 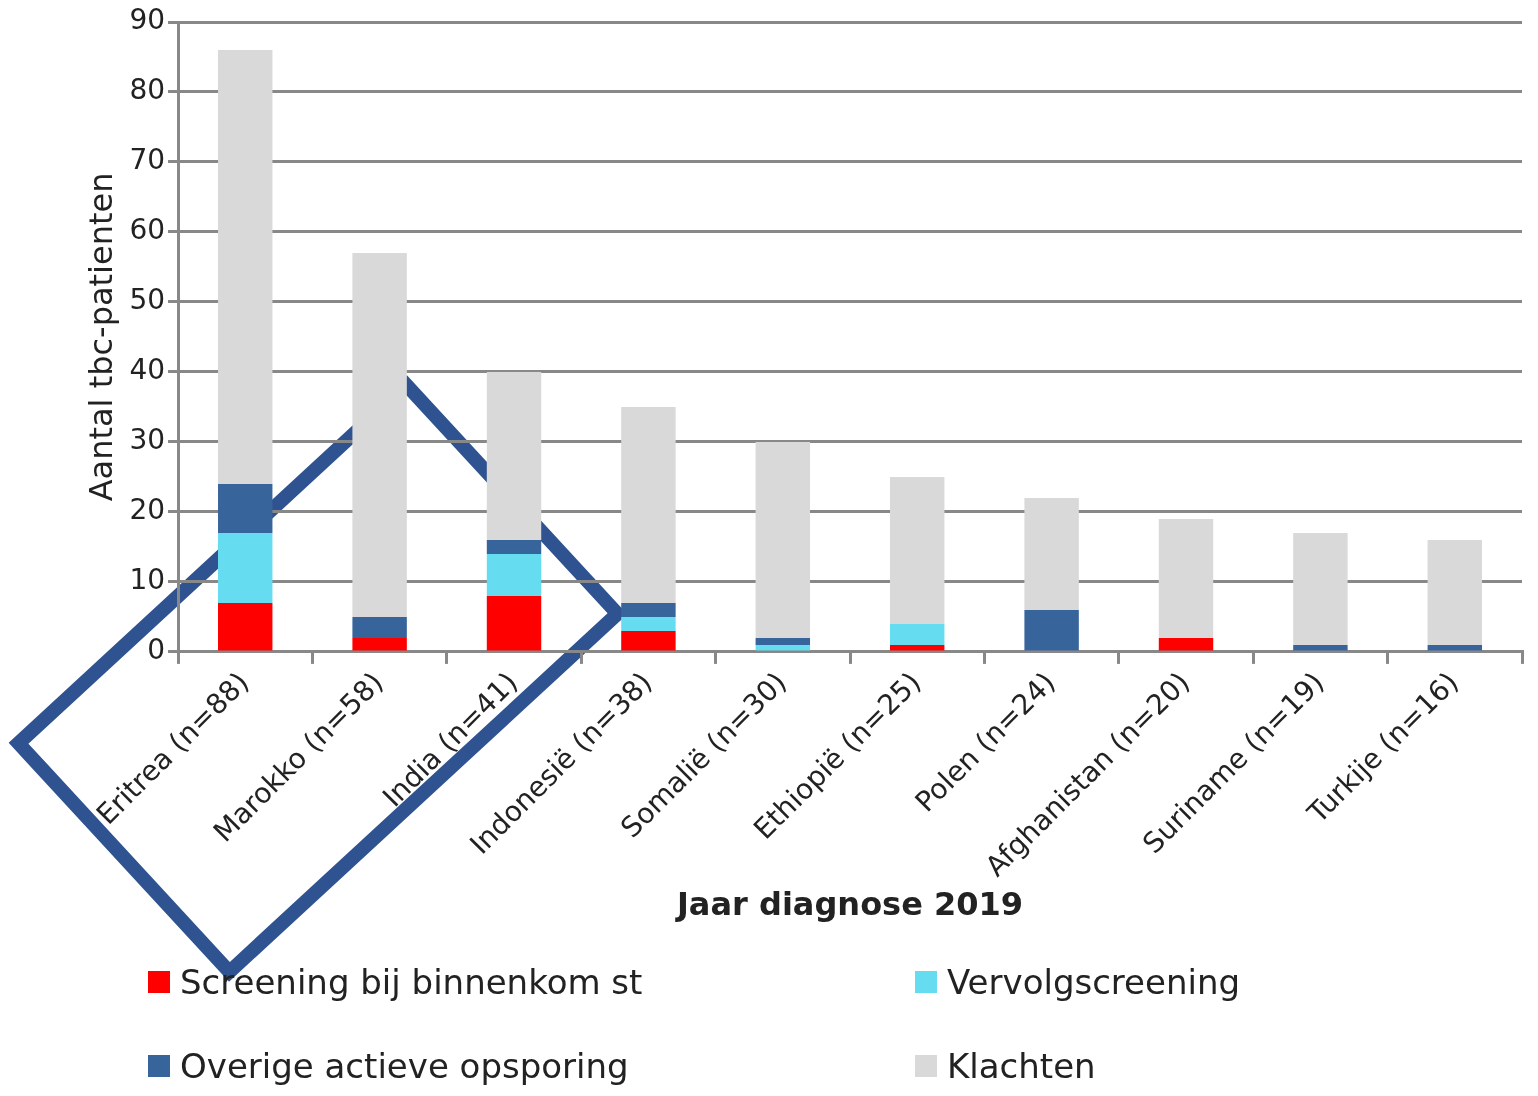 What do you see at coordinates (100, 337) in the screenshot?
I see `y-axis-title: Aantal tbc-patienten` at bounding box center [100, 337].